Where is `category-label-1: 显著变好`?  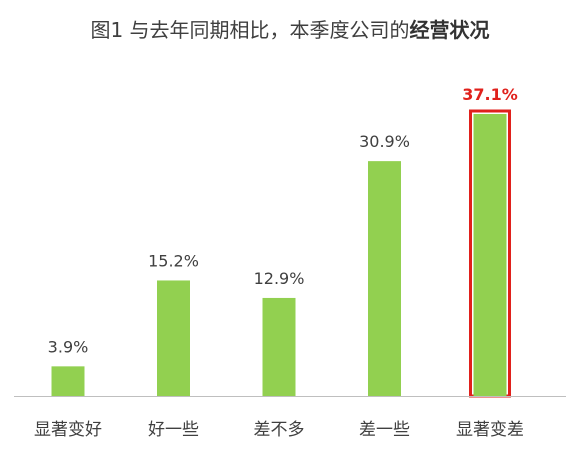
category-label-1: 显著变好 is located at coordinates (68, 430).